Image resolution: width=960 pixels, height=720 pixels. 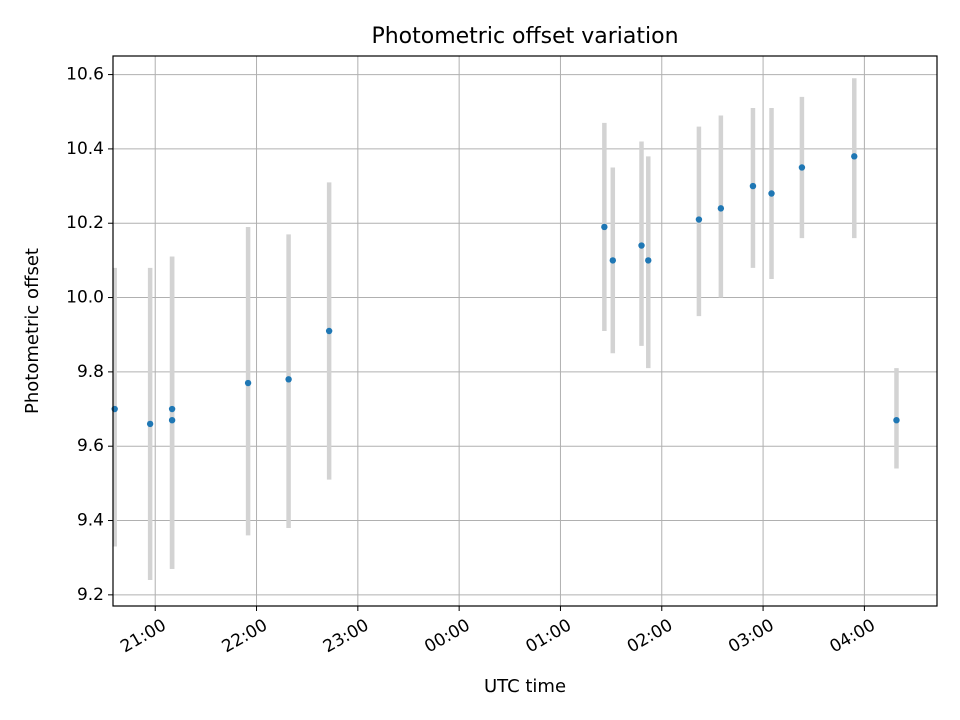 What do you see at coordinates (90, 446) in the screenshot?
I see `y-tick-label: 9.6` at bounding box center [90, 446].